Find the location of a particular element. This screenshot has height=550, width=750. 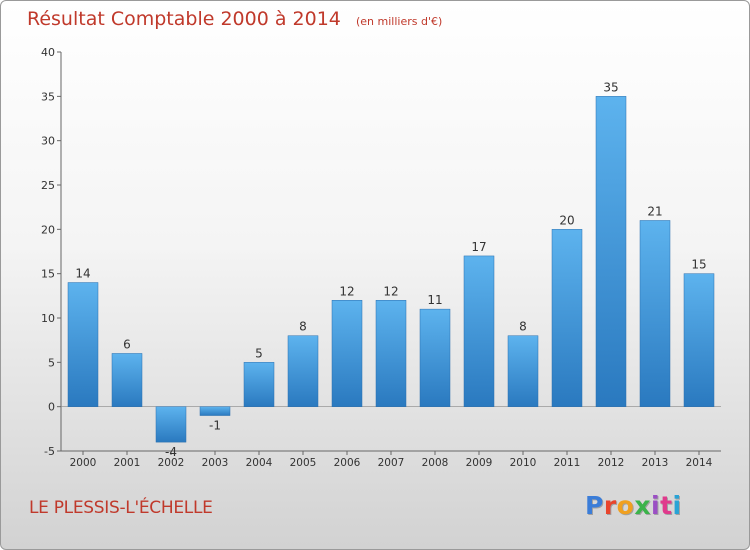

x-tick-label: 2007 is located at coordinates (391, 463).